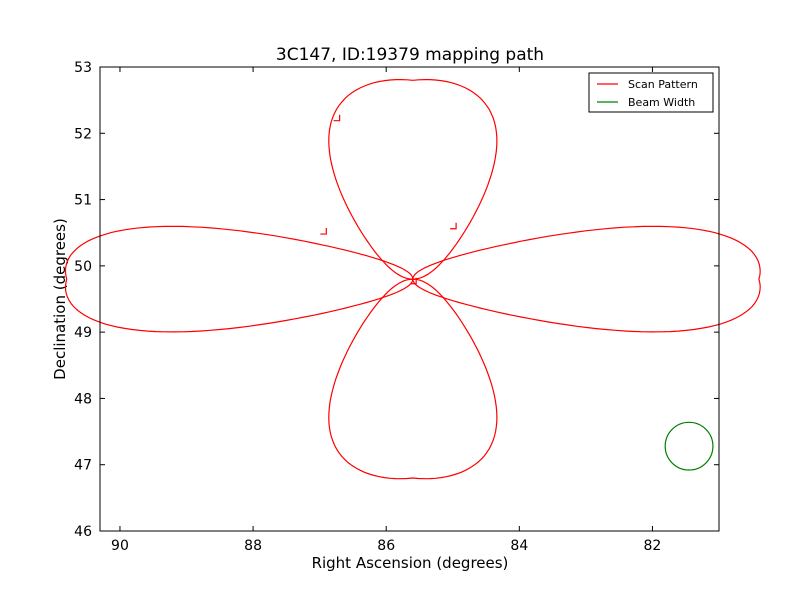  Describe the element at coordinates (519, 546) in the screenshot. I see `x-tick-label: 84` at that location.